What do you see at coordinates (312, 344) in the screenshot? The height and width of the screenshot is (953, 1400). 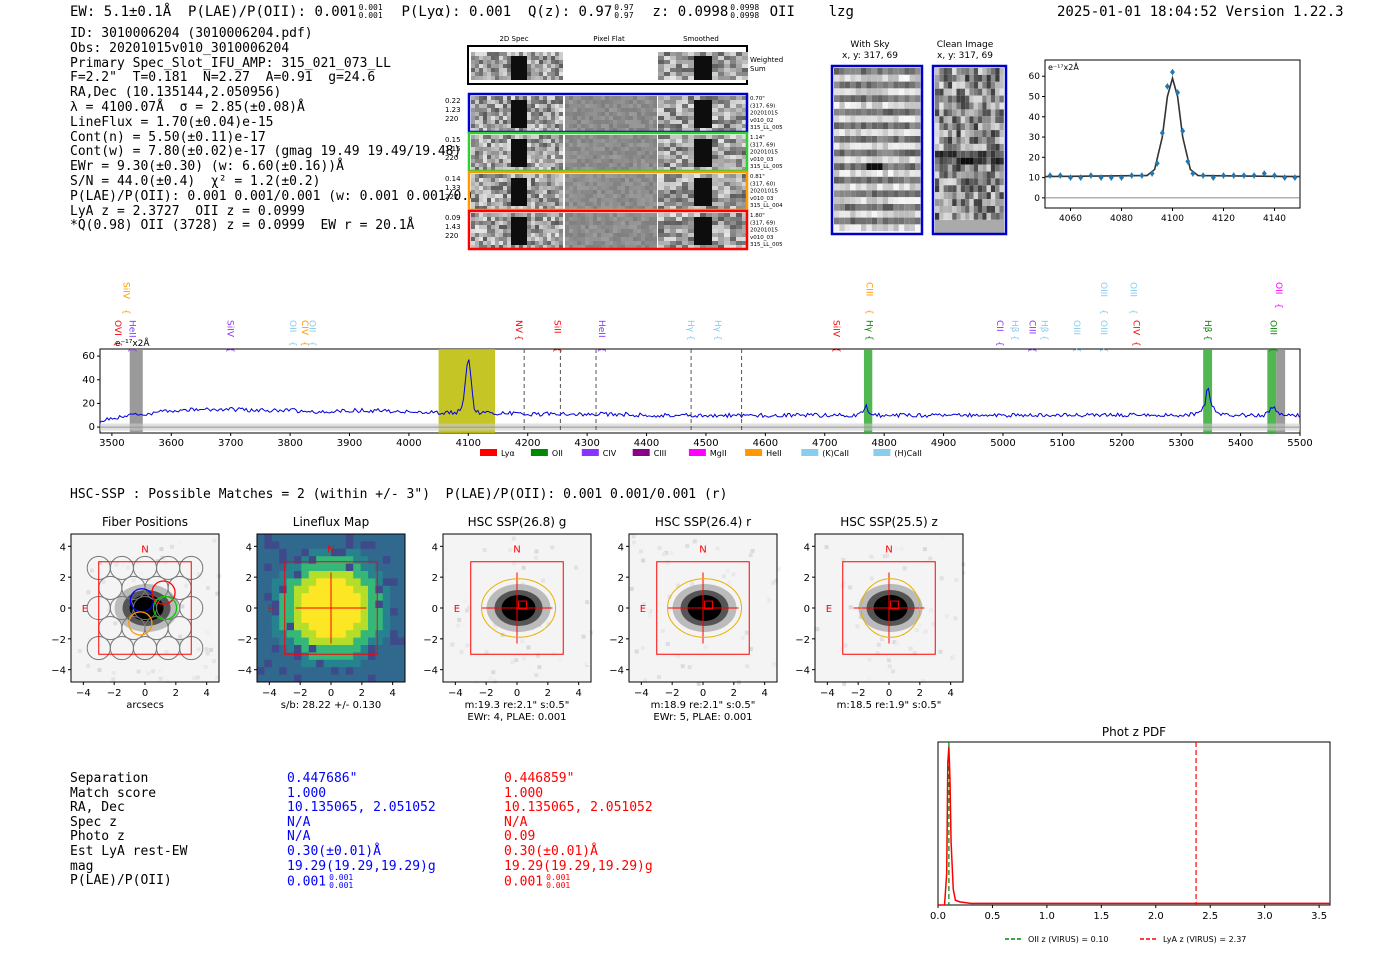 I see `spectral-line-bracket: {` at bounding box center [312, 344].